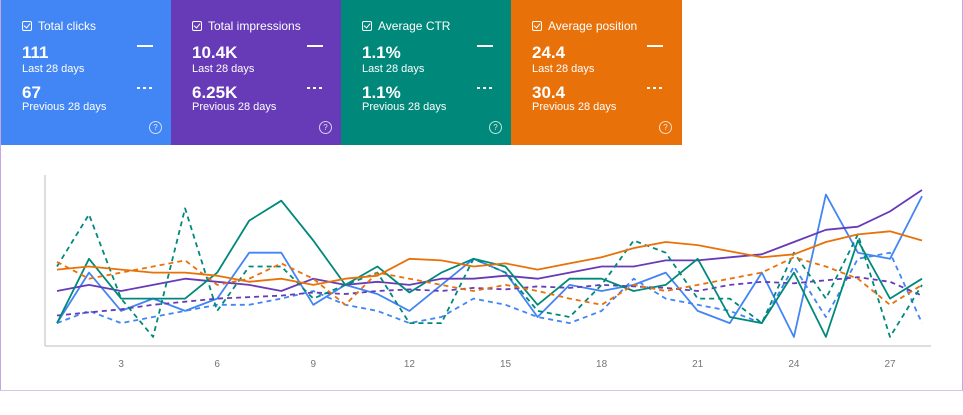 The width and height of the screenshot is (963, 415). I want to click on frame-left-border, so click(0, 195).